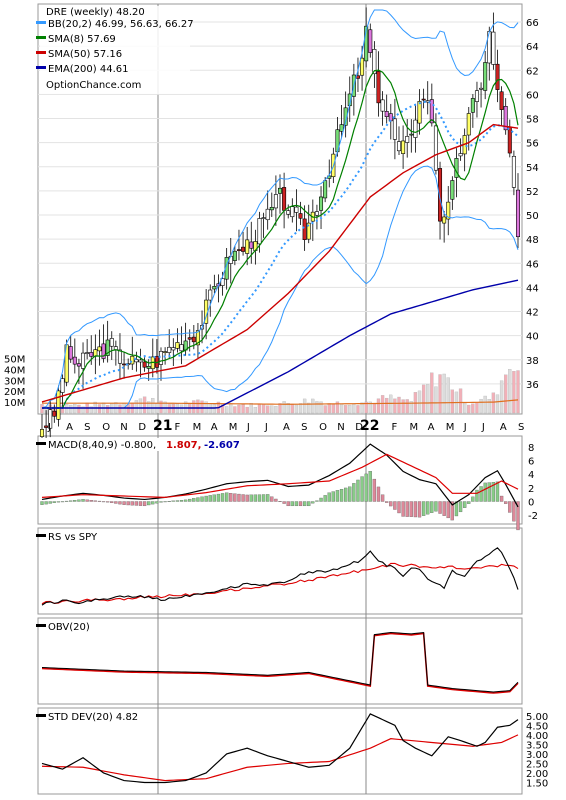 Image resolution: width=566 pixels, height=800 pixels. I want to click on x-axis-label: M, so click(233, 427).